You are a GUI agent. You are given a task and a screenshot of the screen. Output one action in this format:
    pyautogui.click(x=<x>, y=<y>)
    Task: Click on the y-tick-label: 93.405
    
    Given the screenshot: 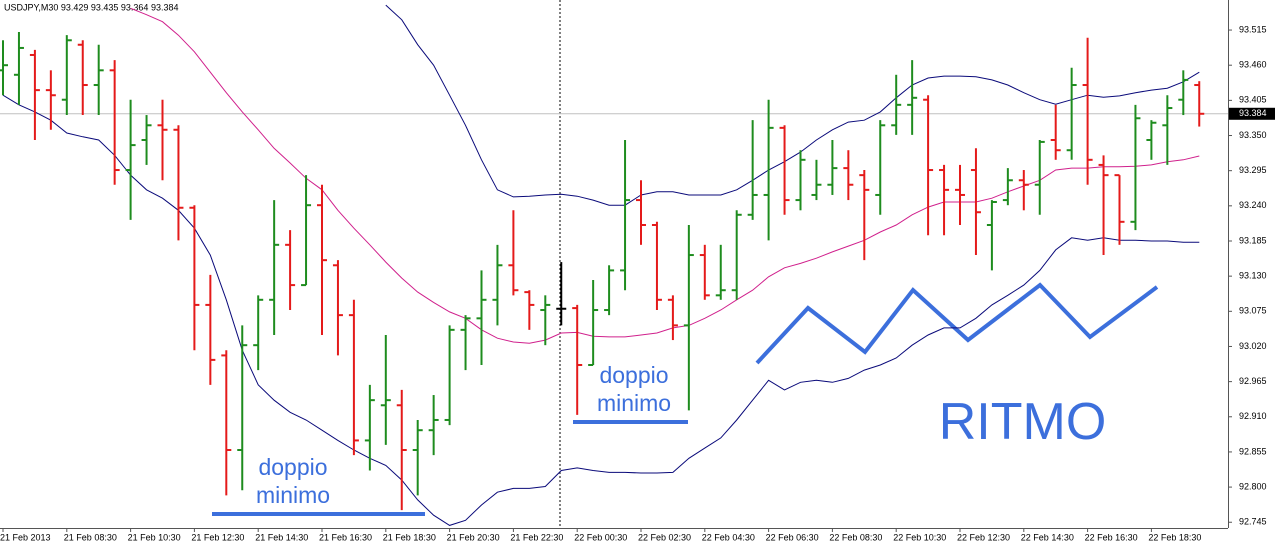 What is the action you would take?
    pyautogui.click(x=1253, y=100)
    